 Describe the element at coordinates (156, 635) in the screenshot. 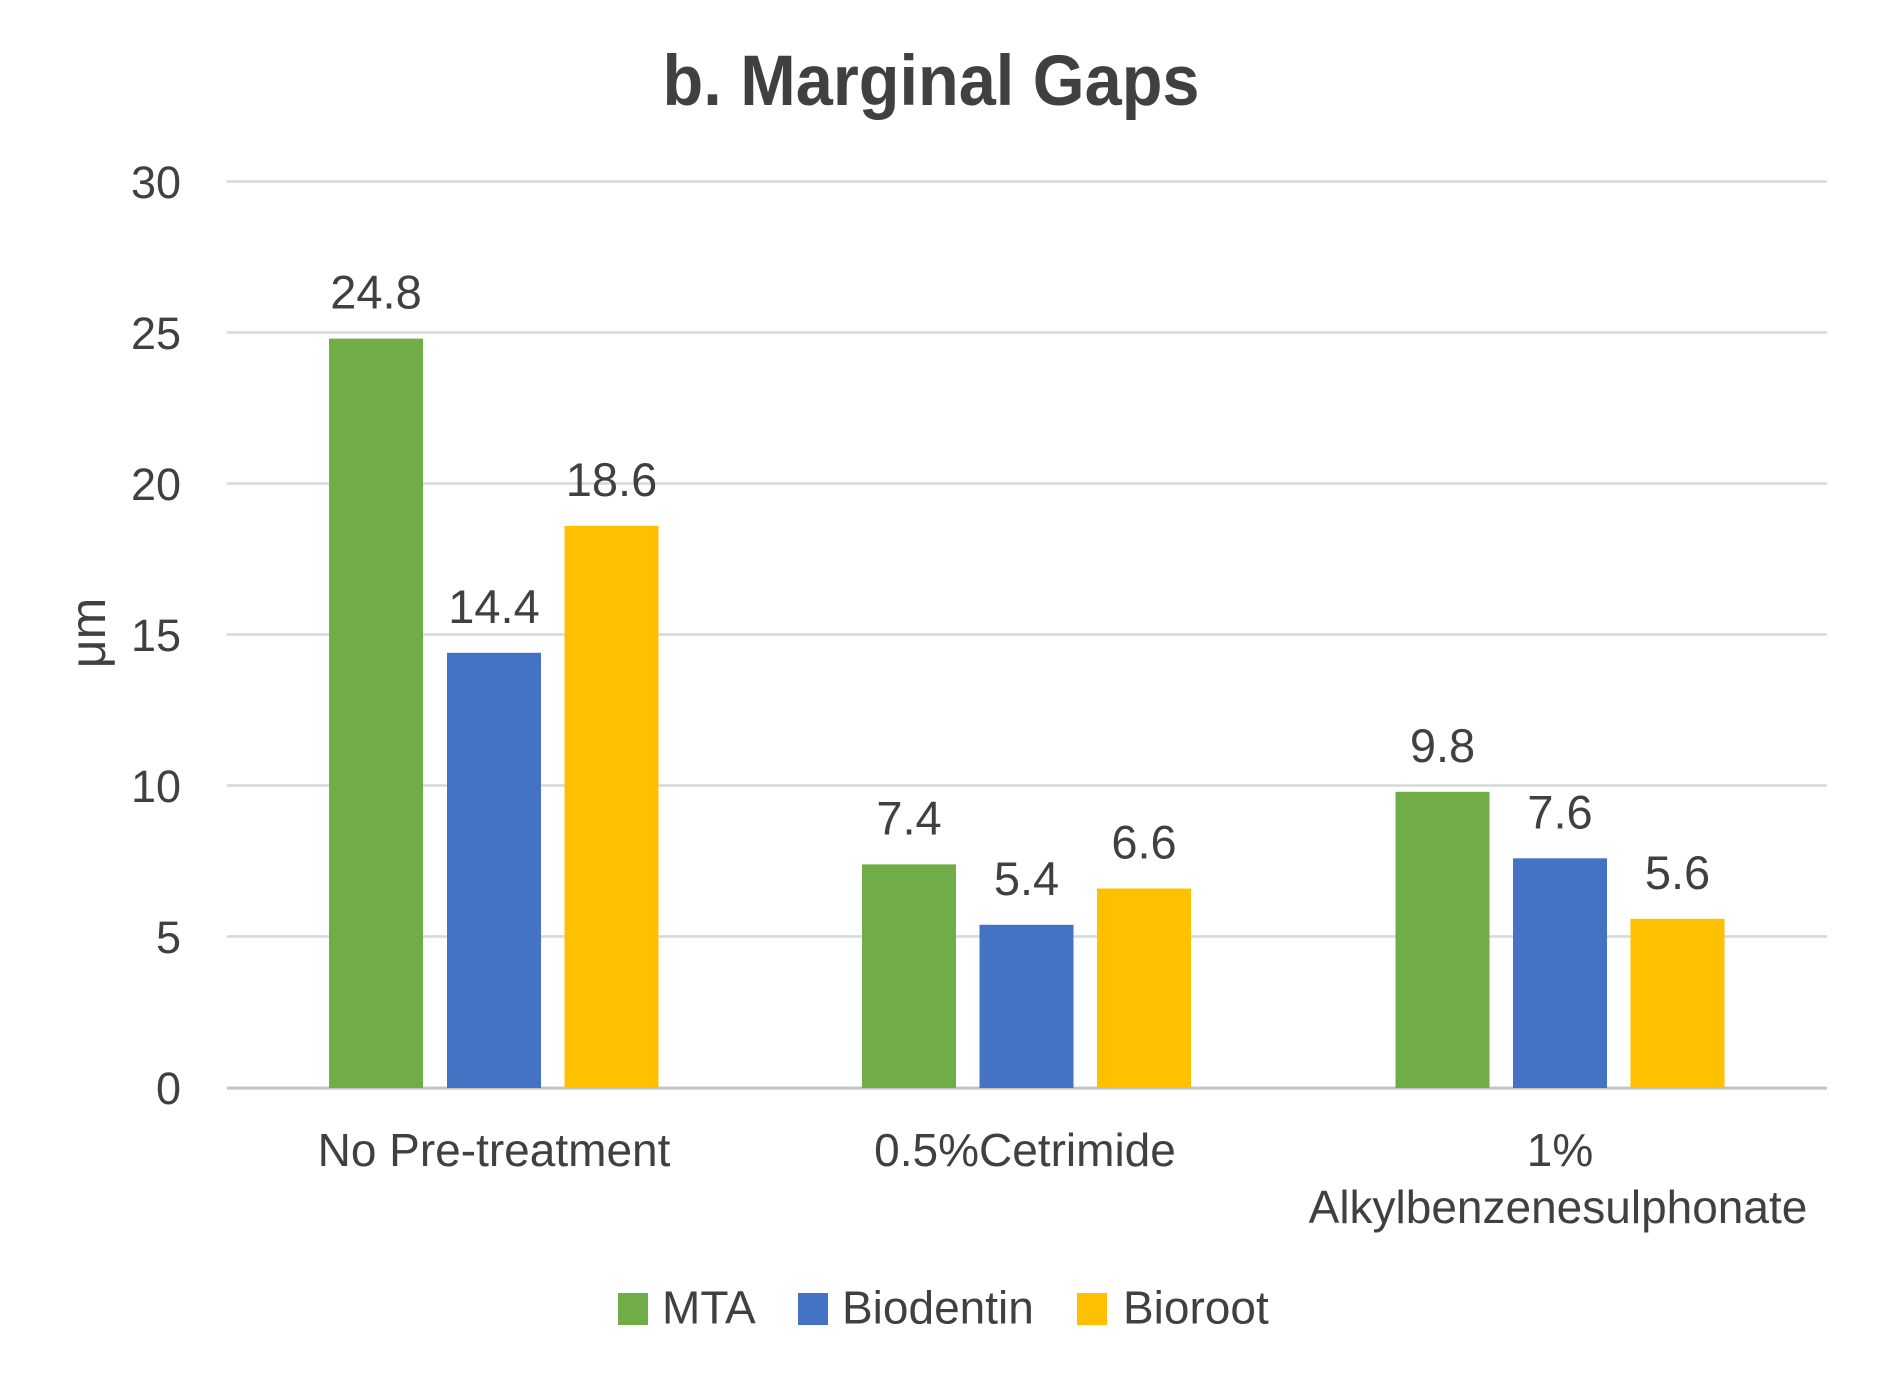

I see `svg-text: 15` at that location.